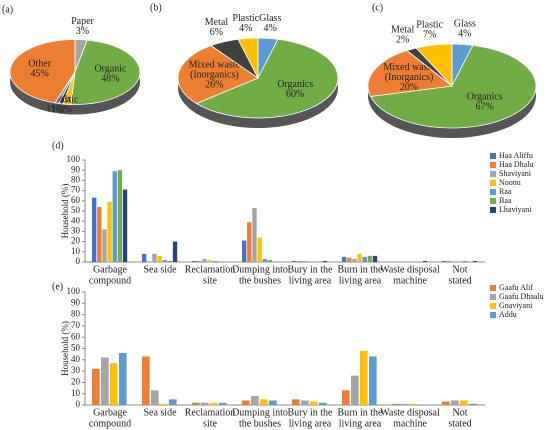 This screenshot has width=554, height=430. Describe the element at coordinates (465, 23) in the screenshot. I see `slice-label: Glass` at that location.